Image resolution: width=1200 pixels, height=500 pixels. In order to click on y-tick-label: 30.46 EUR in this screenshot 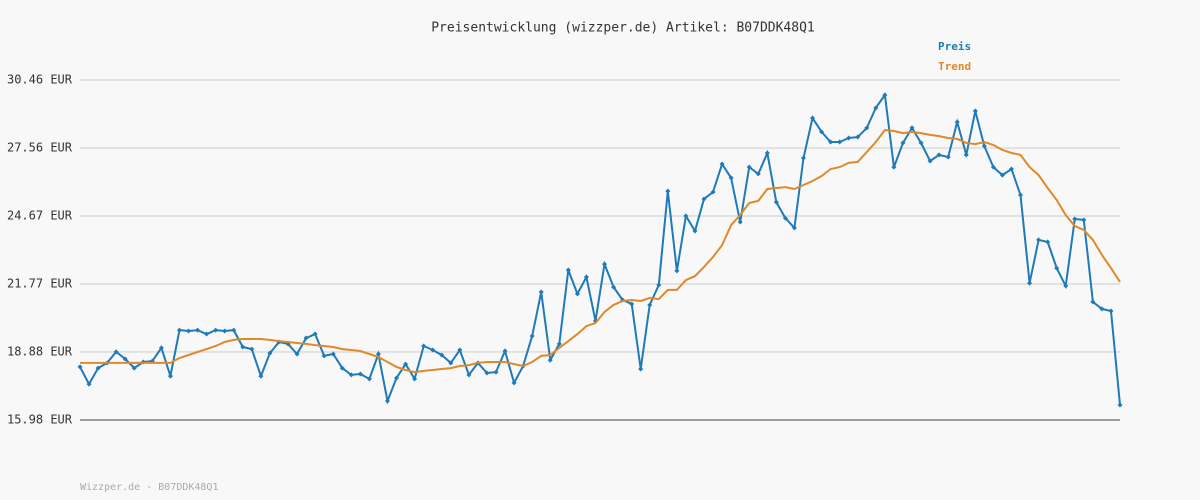, I will do `click(40, 80)`.